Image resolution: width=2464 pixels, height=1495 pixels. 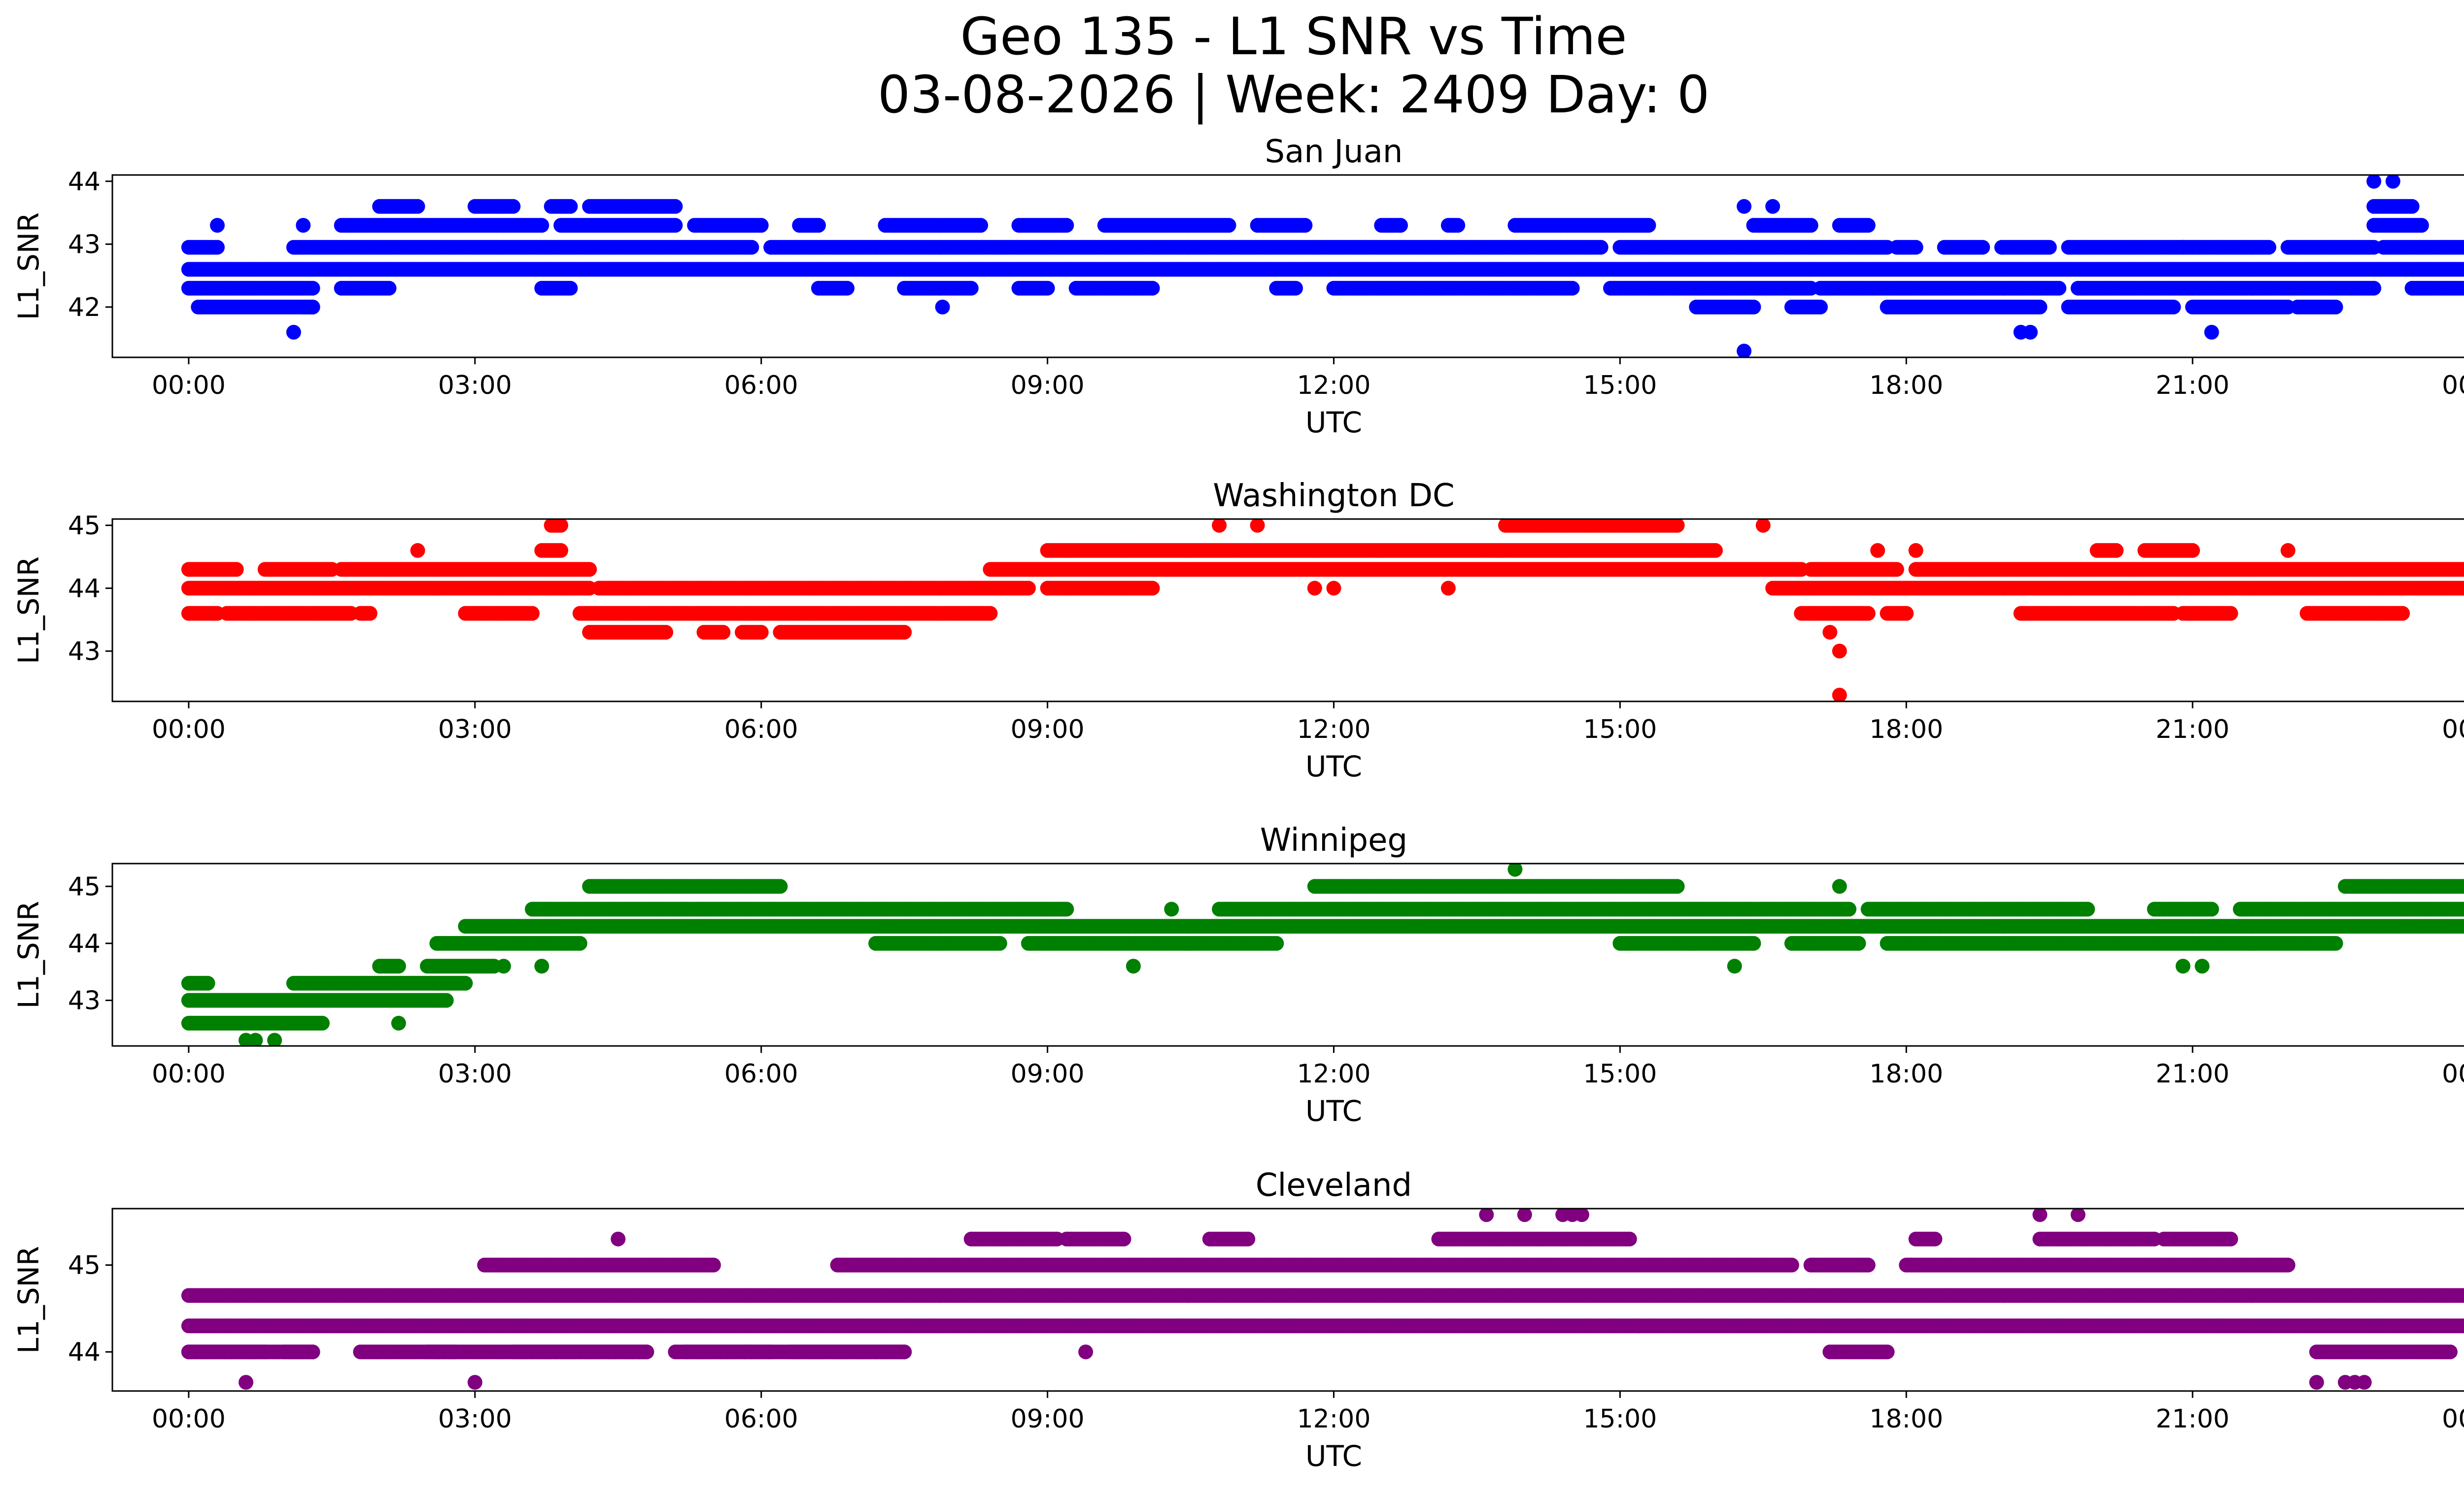 What do you see at coordinates (1620, 385) in the screenshot?
I see `x-tick-label: 15:00` at bounding box center [1620, 385].